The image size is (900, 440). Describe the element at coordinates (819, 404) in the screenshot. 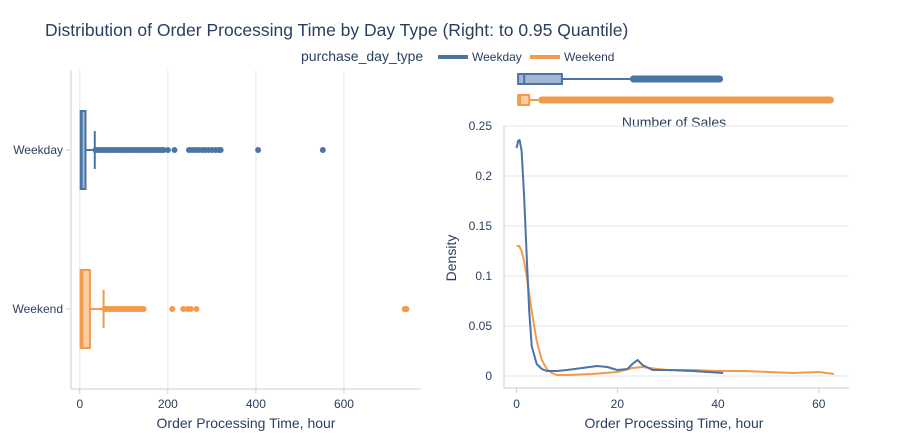

I see `right-x-tick-label: 60` at that location.